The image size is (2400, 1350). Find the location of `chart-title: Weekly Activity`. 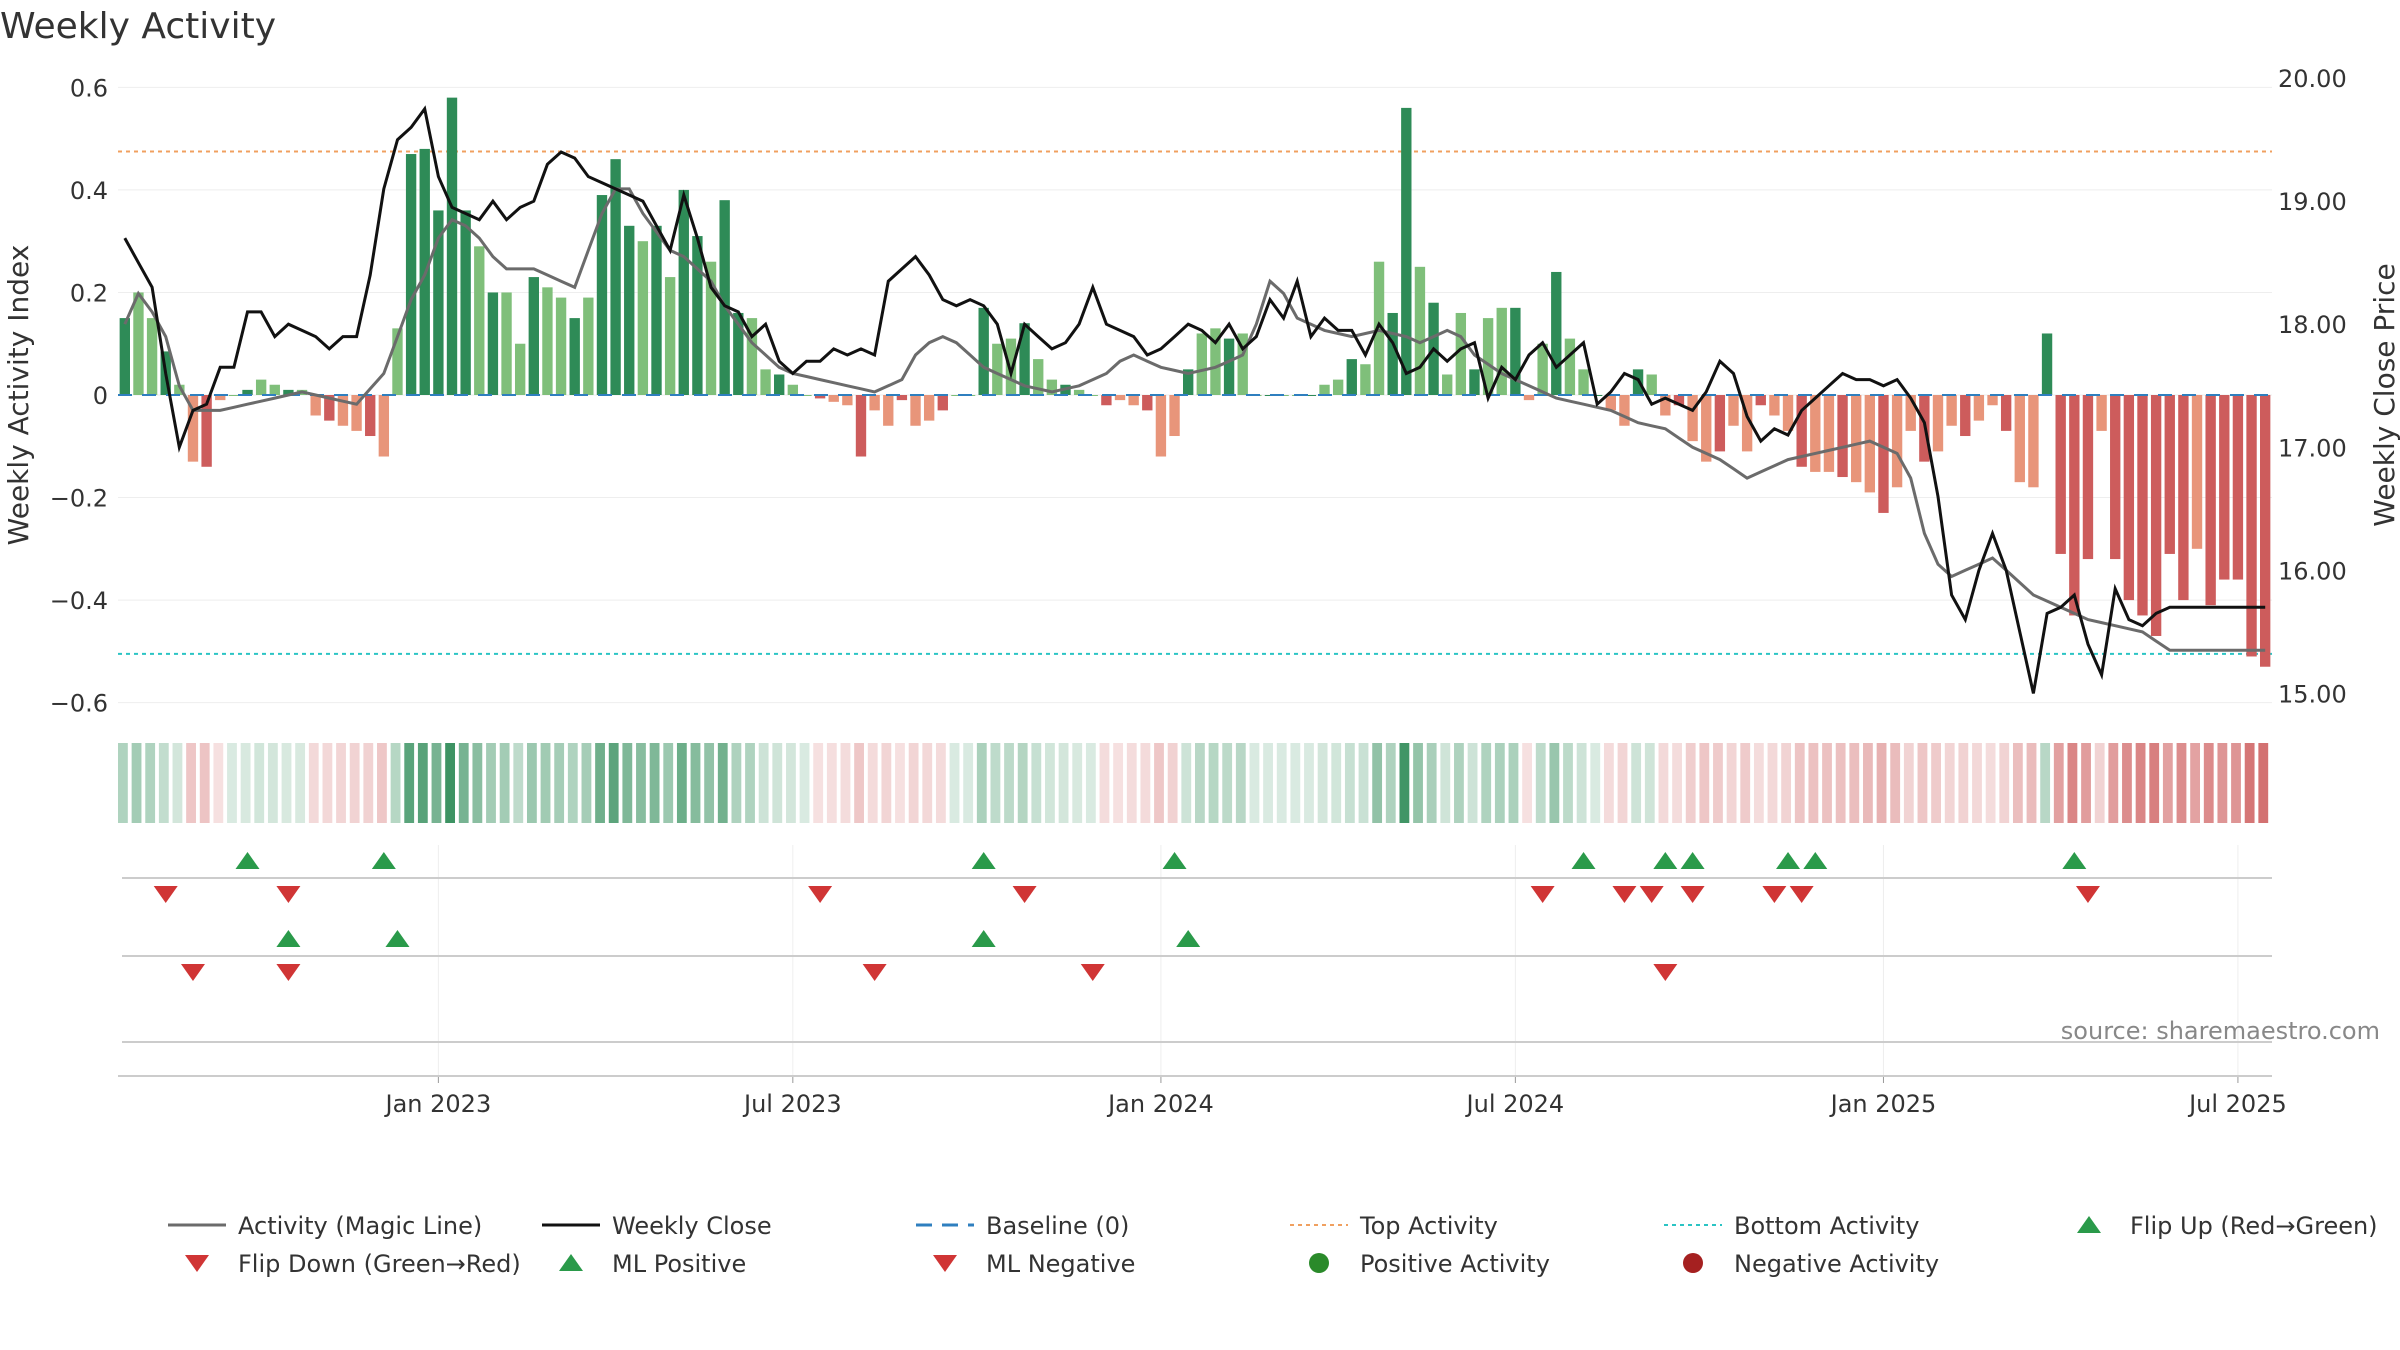

chart-title: Weekly Activity is located at coordinates (138, 26).